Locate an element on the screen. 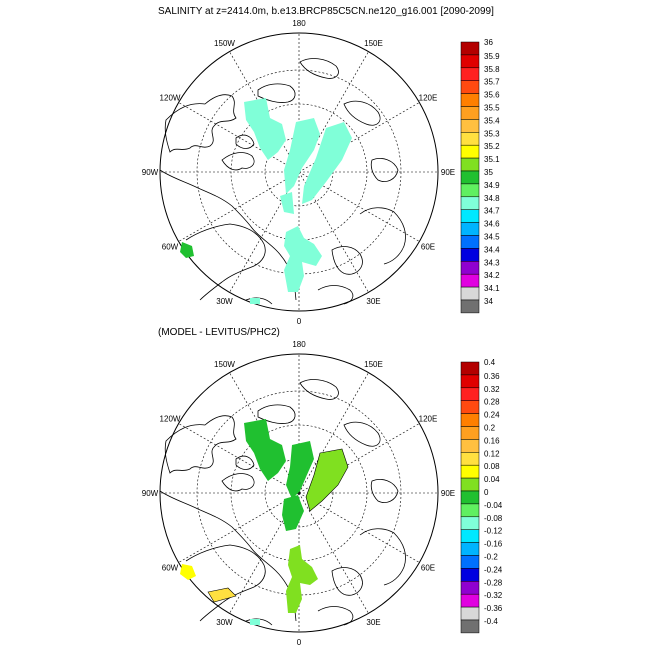 The image size is (647, 652). colorbar-label: 34.7 is located at coordinates (492, 211).